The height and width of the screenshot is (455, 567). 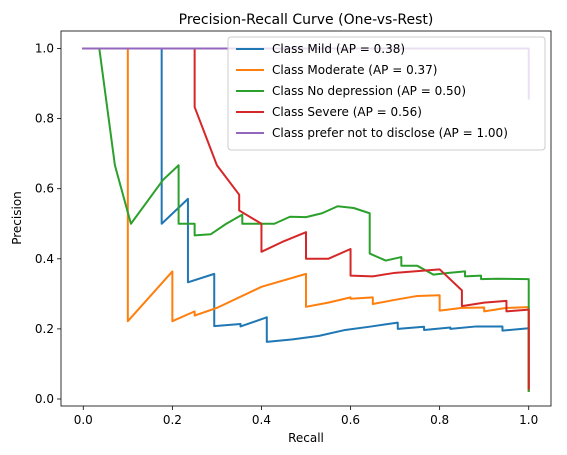 What do you see at coordinates (44, 329) in the screenshot?
I see `y-tick-label: 0.2` at bounding box center [44, 329].